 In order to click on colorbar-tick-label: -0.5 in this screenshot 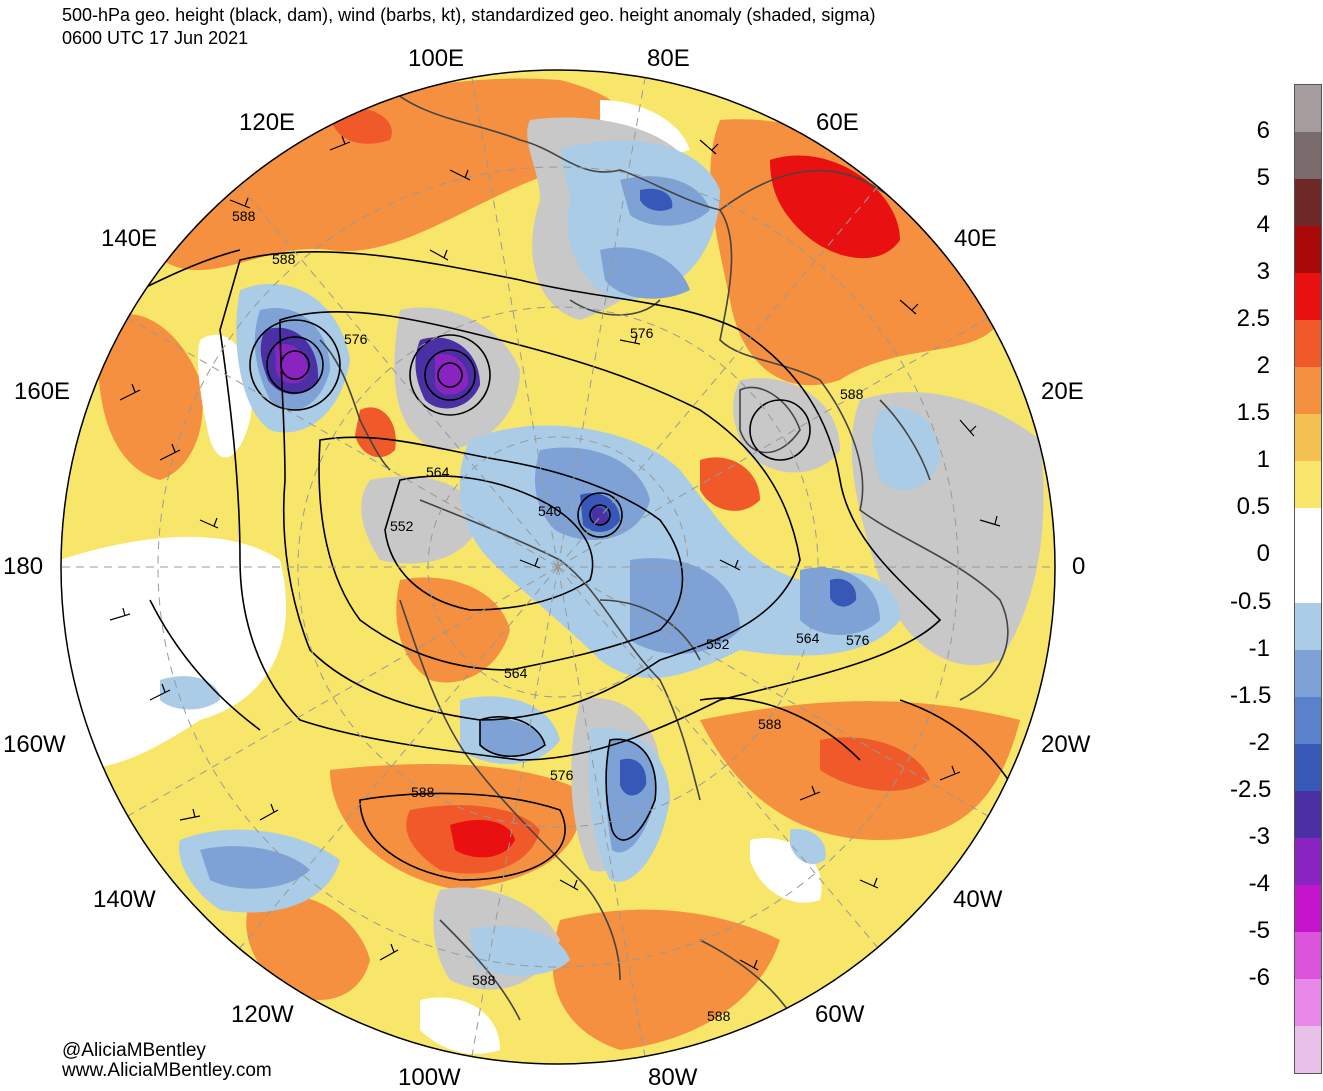, I will do `click(1251, 601)`.